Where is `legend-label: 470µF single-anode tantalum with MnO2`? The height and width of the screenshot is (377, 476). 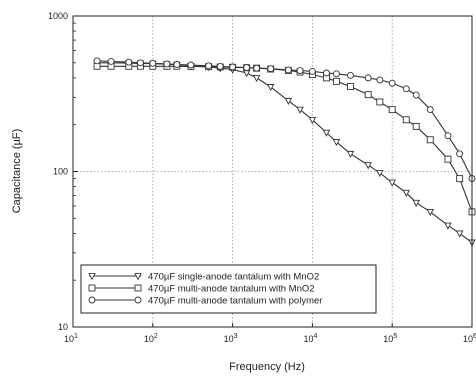
legend-label: 470µF single-anode tantalum with MnO2 is located at coordinates (233, 277).